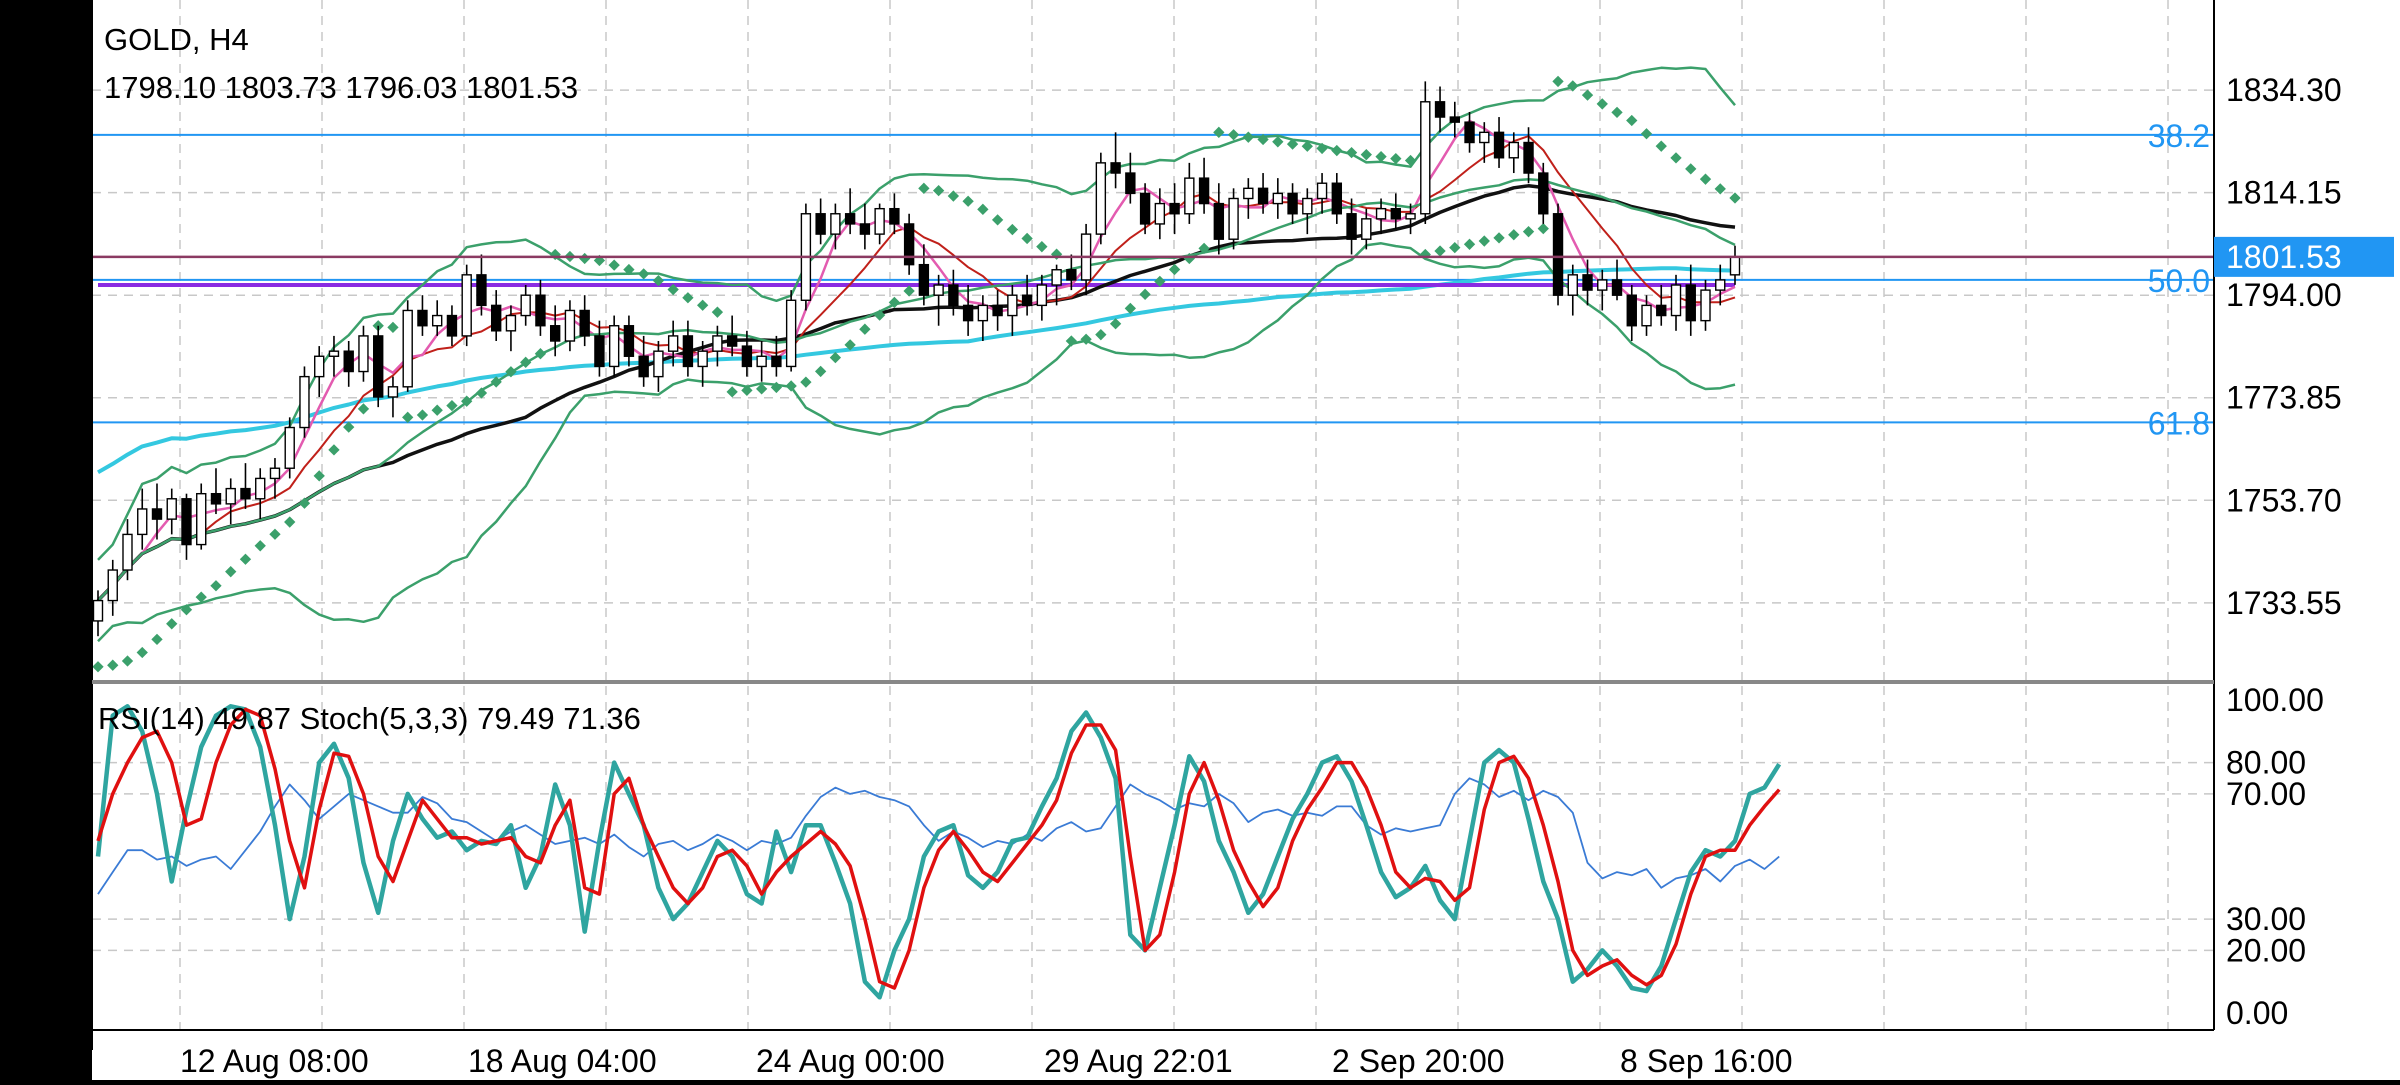  What do you see at coordinates (916, 370) in the screenshot?
I see `ma-cyan` at bounding box center [916, 370].